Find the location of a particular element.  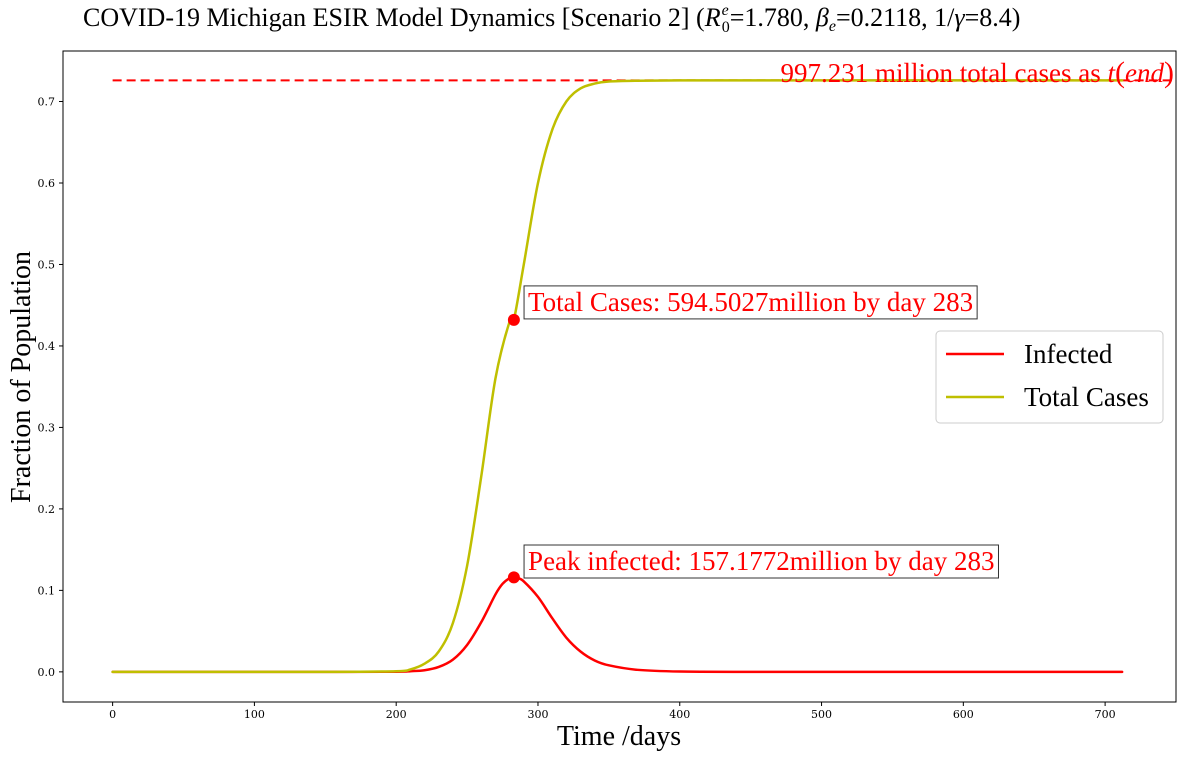

title-r-subscript: 0 is located at coordinates (726, 27).